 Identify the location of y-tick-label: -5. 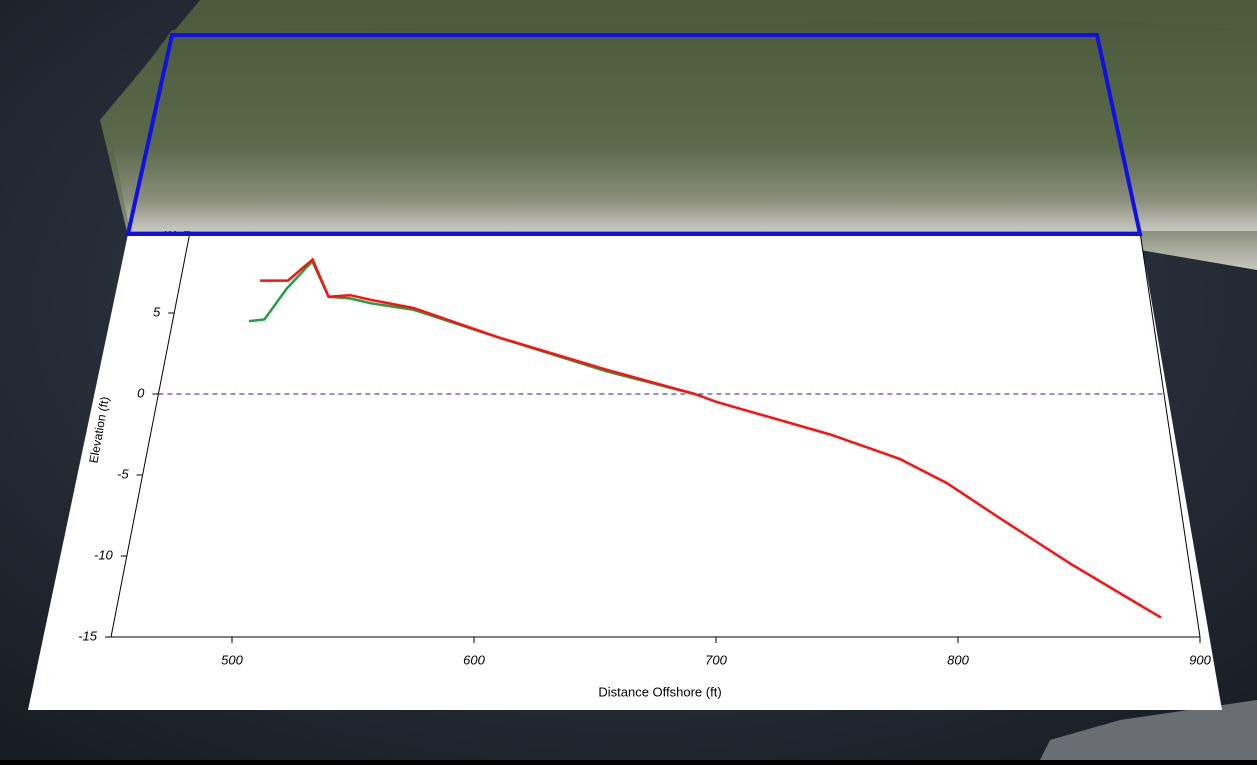
(123, 473).